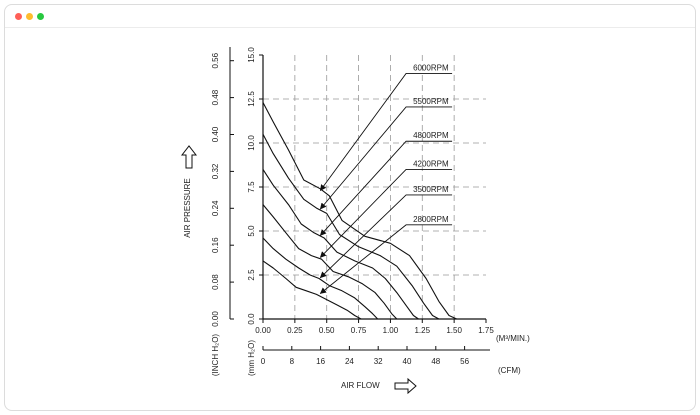 The height and width of the screenshot is (415, 700). Describe the element at coordinates (215, 319) in the screenshot. I see `inch-tick-label: 0.00` at that location.